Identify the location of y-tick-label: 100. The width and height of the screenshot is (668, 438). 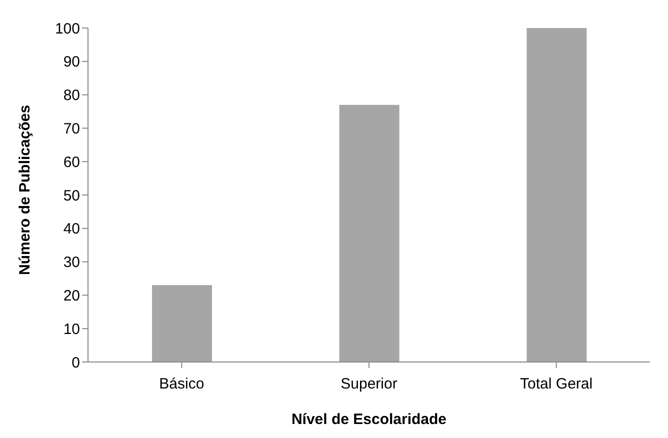
(67, 29).